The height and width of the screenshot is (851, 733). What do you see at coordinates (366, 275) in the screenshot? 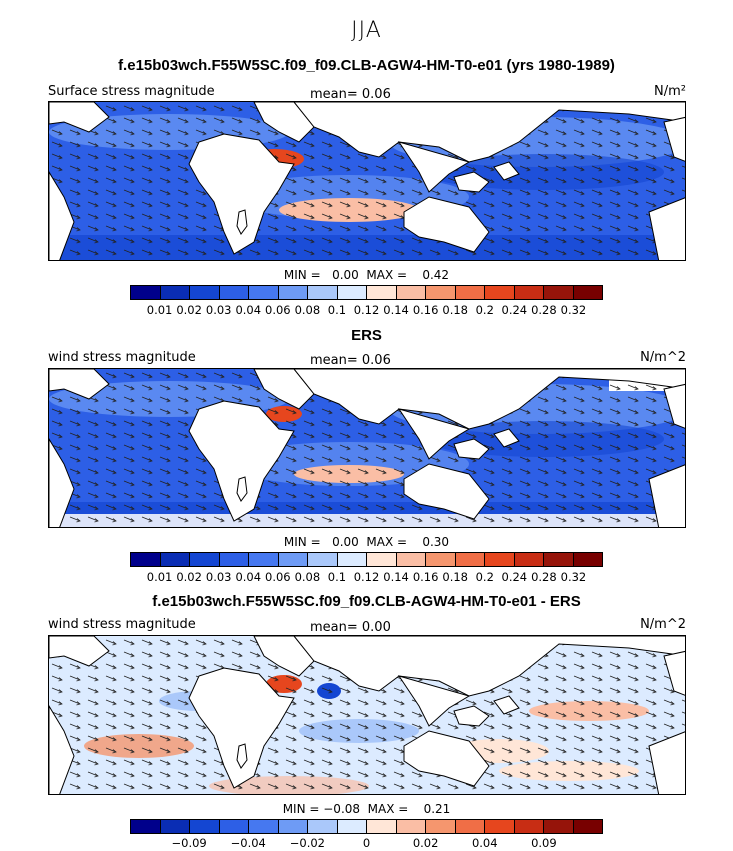
I see `panel1-minmax: MIN = 0.00 MAX = 0.42` at bounding box center [366, 275].